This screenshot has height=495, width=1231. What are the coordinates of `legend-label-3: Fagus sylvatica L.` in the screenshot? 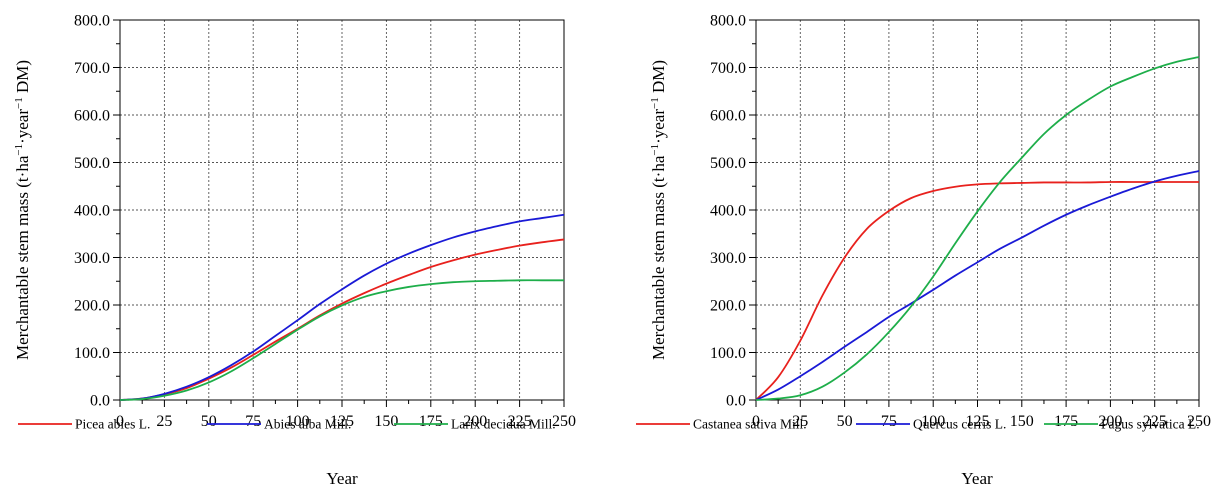 It's located at (1150, 424).